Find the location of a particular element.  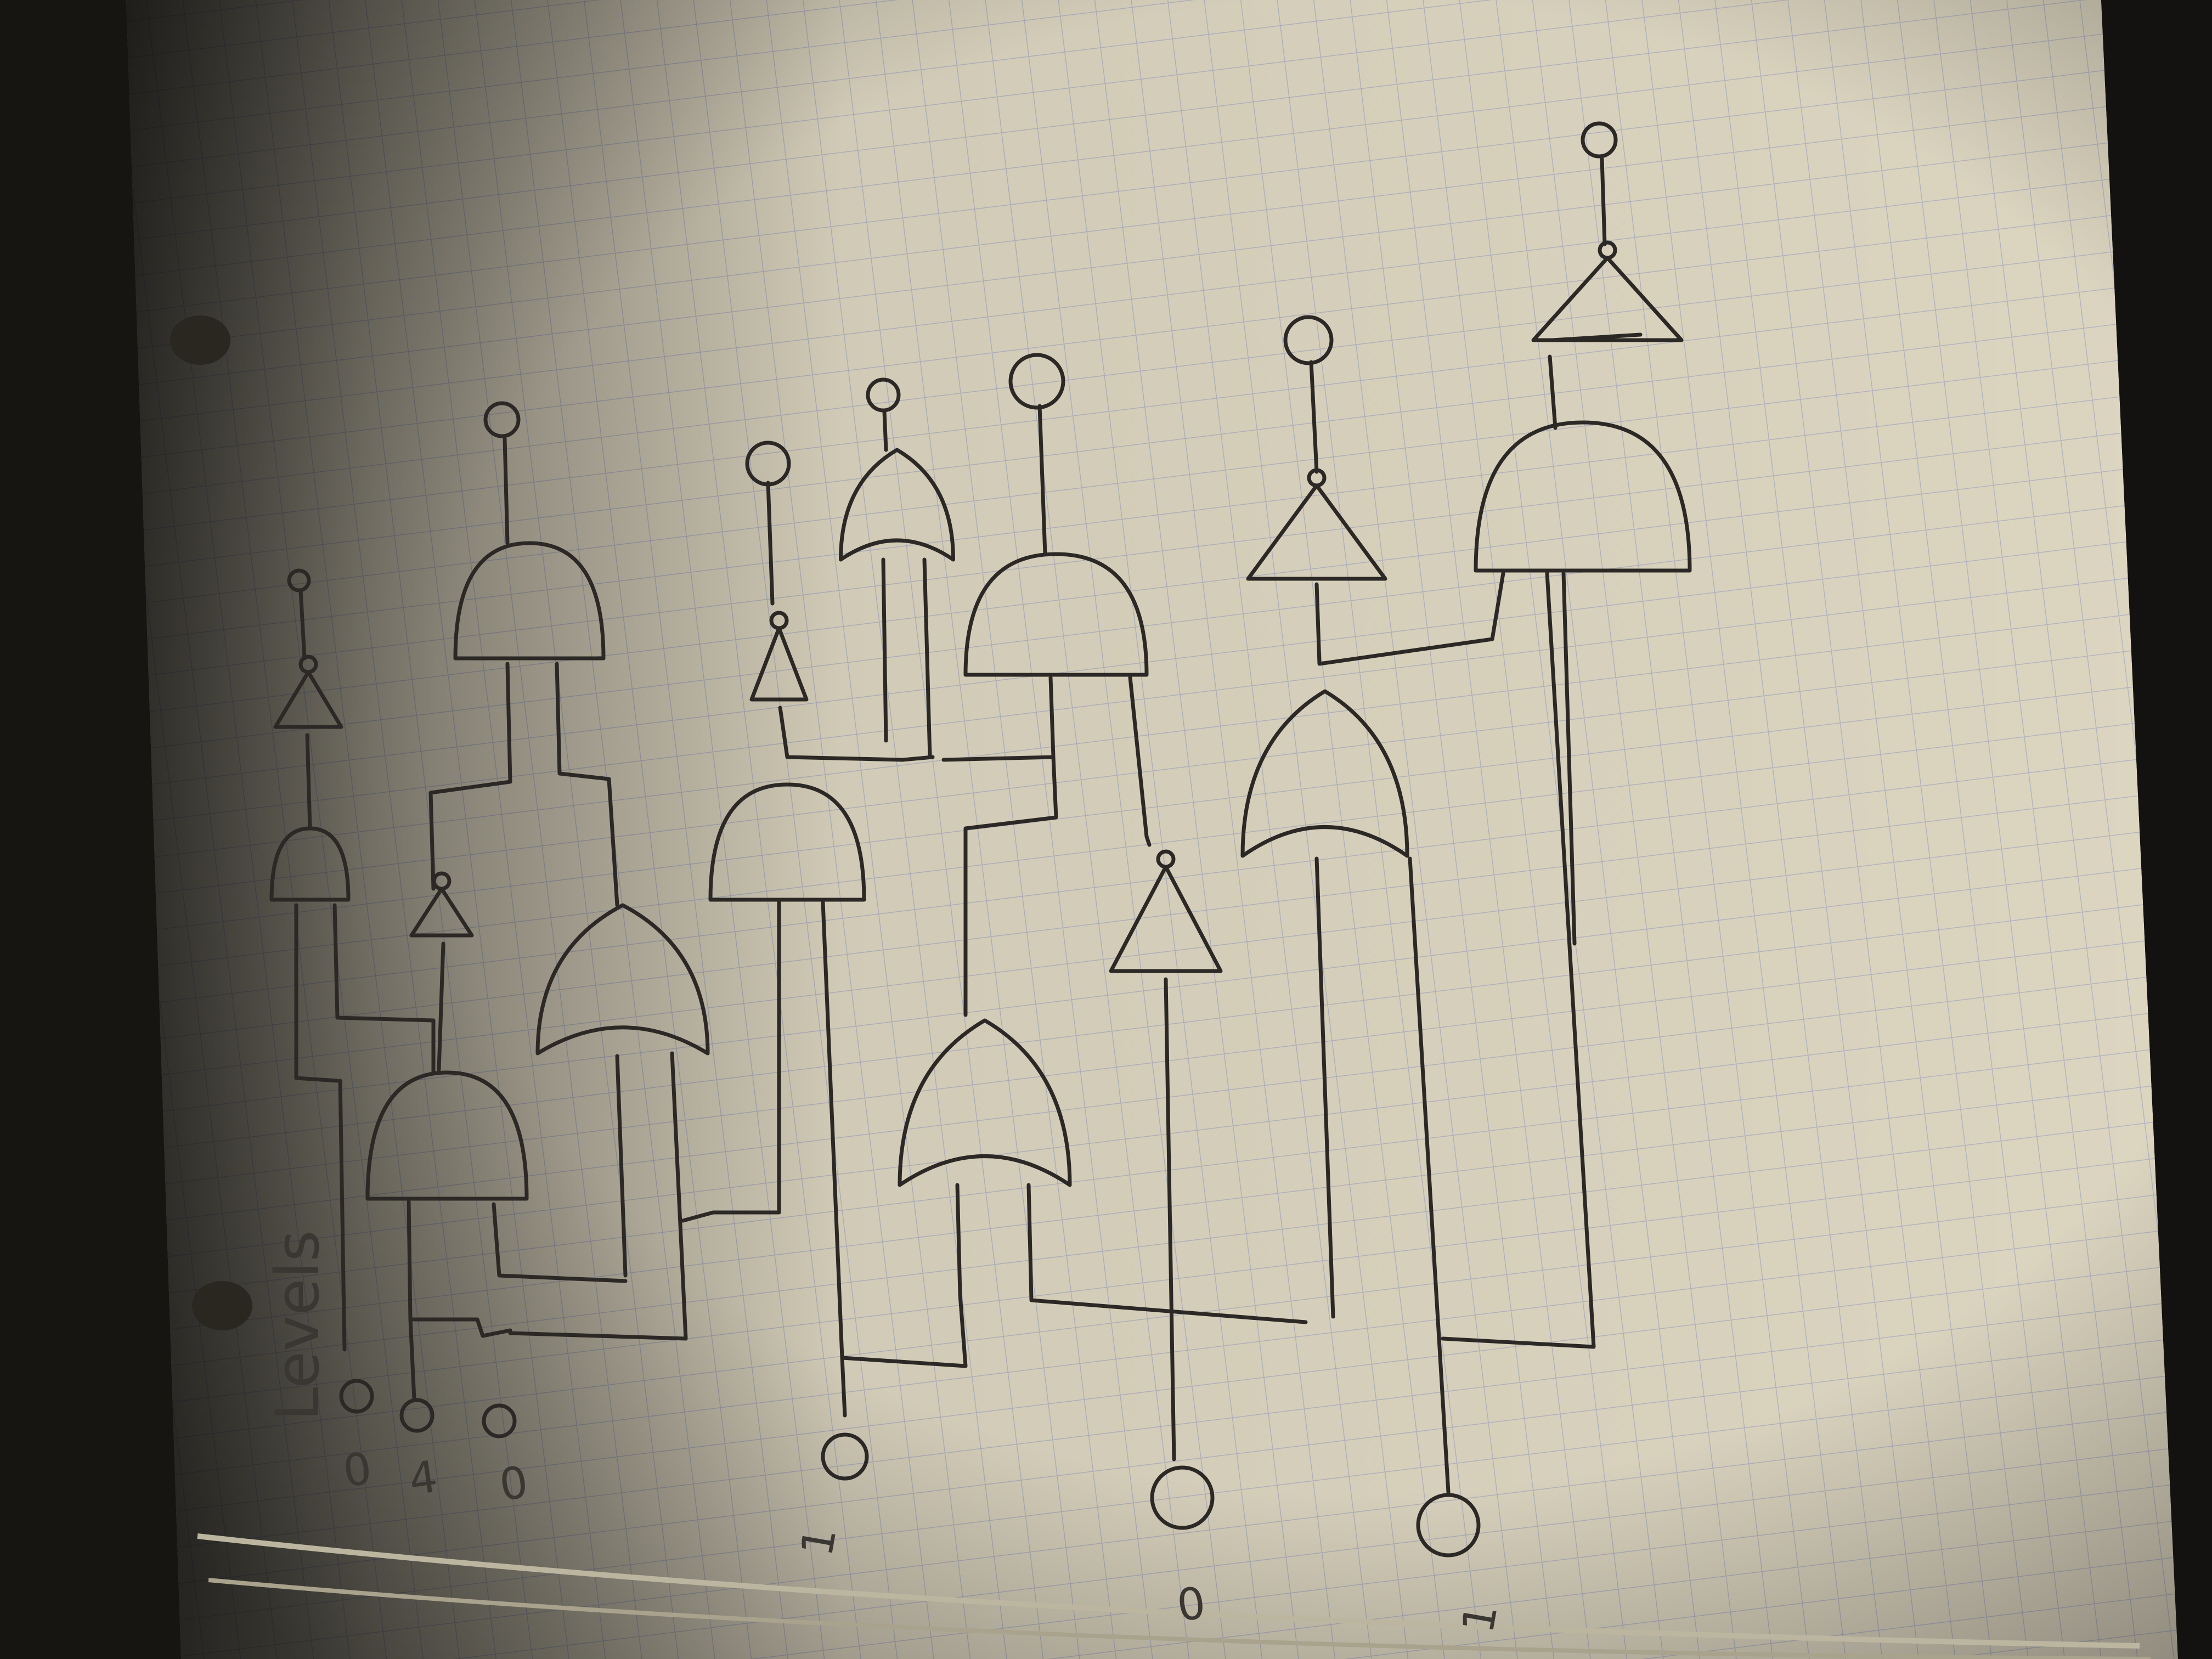

levels-label: Levels is located at coordinates (297, 1325).